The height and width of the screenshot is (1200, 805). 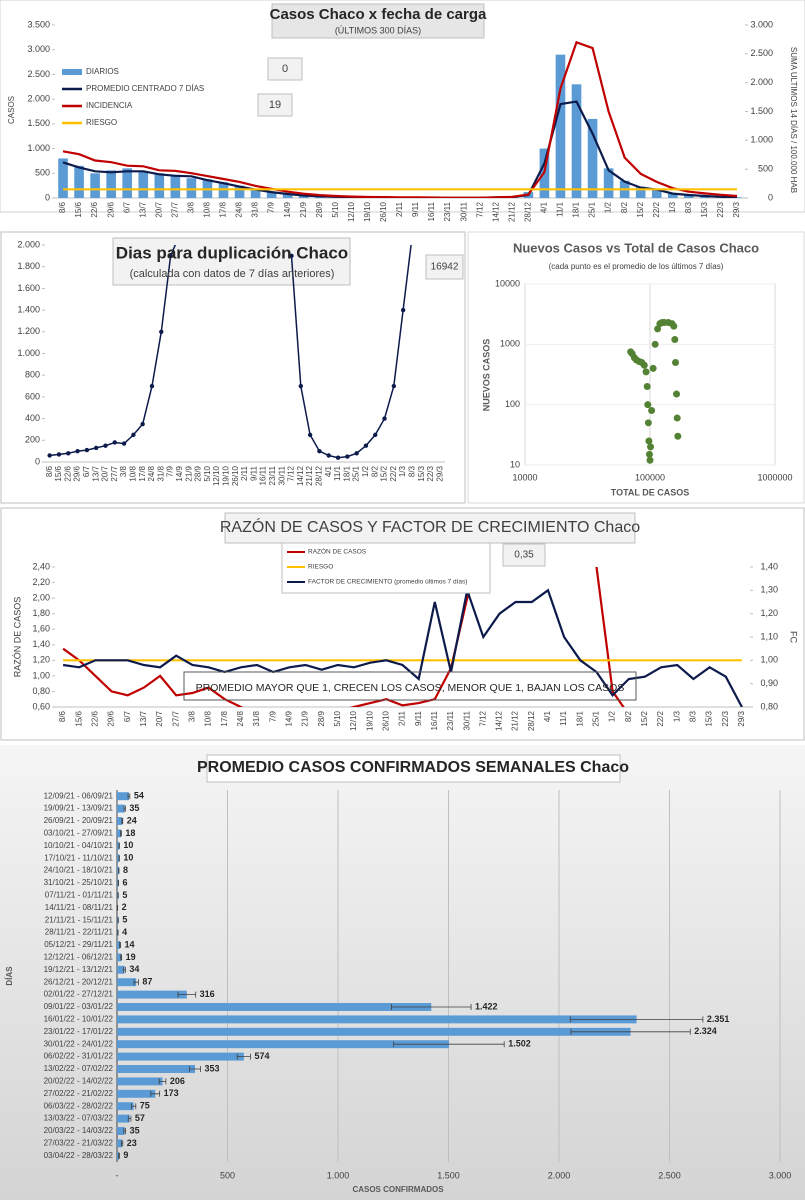 What do you see at coordinates (499, 720) in the screenshot?
I see `x-tick-label: 14/12` at bounding box center [499, 720].